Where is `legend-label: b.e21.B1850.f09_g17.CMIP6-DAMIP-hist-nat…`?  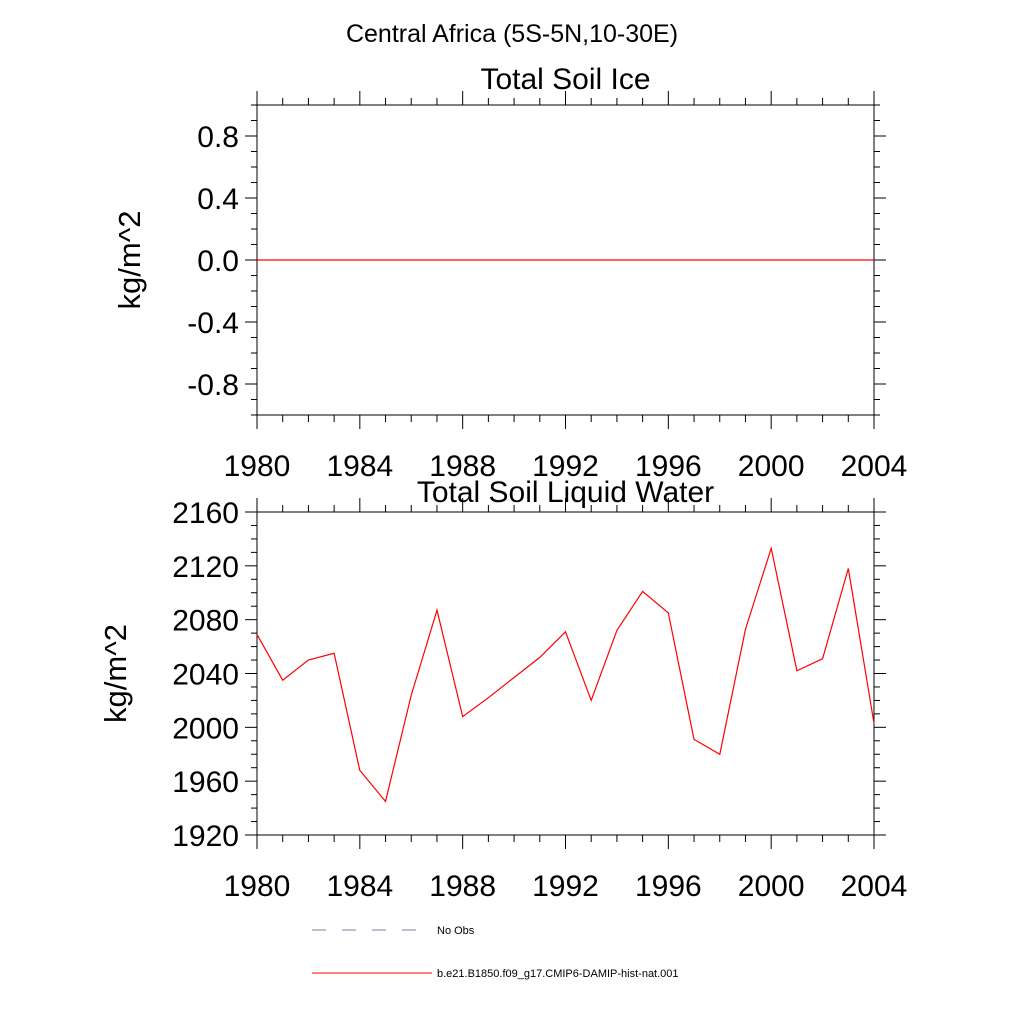 legend-label: b.e21.B1850.f09_g17.CMIP6-DAMIP-hist-nat… is located at coordinates (558, 974).